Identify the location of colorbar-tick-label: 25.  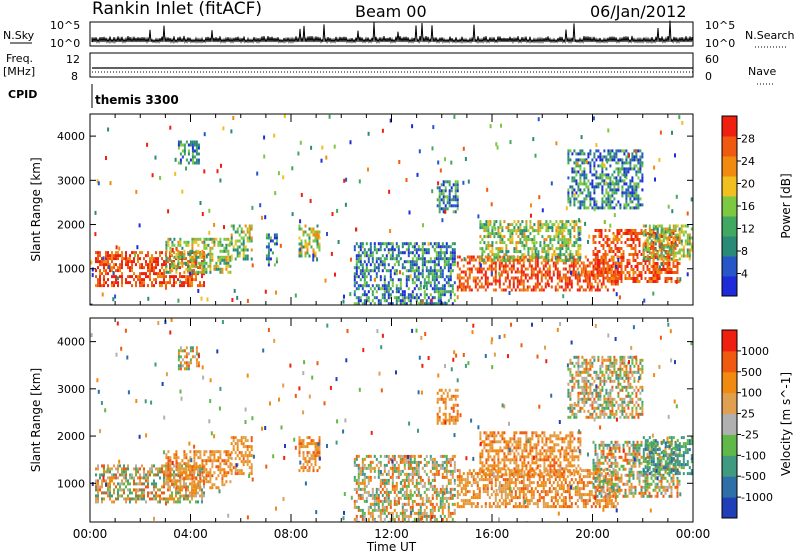
(748, 414).